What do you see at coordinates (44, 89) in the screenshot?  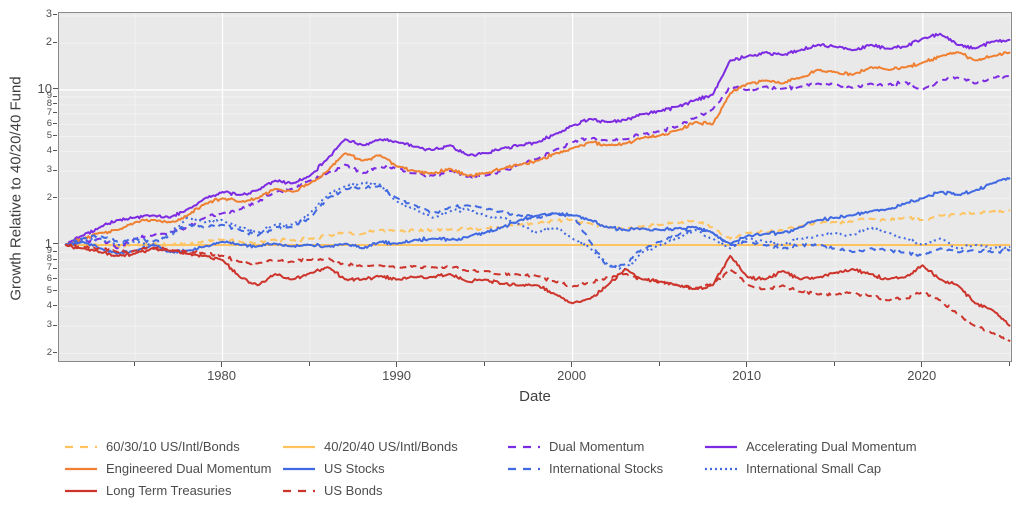 I see `y-tick-label: 10` at bounding box center [44, 89].